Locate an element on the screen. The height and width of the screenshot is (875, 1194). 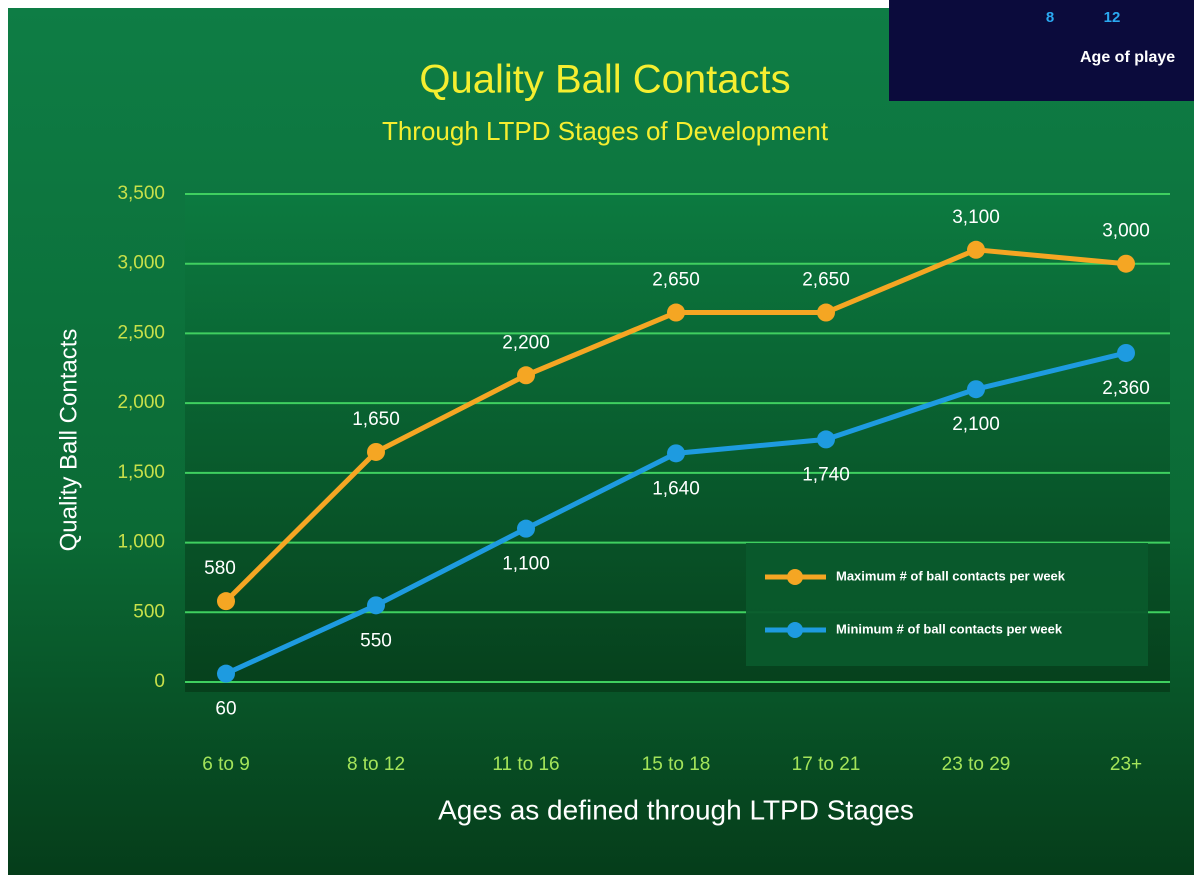
y-tick-label: 500 is located at coordinates (149, 611).